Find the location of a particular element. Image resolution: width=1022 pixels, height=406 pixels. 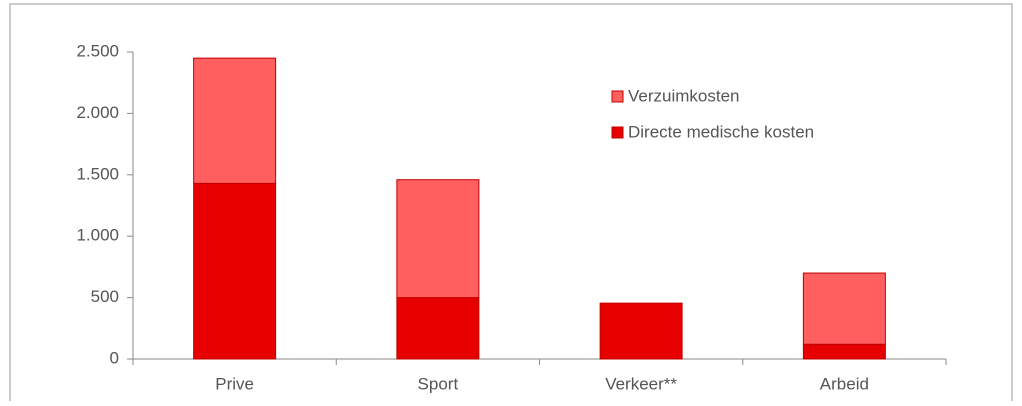

y-tick-label: 0 is located at coordinates (114, 357).